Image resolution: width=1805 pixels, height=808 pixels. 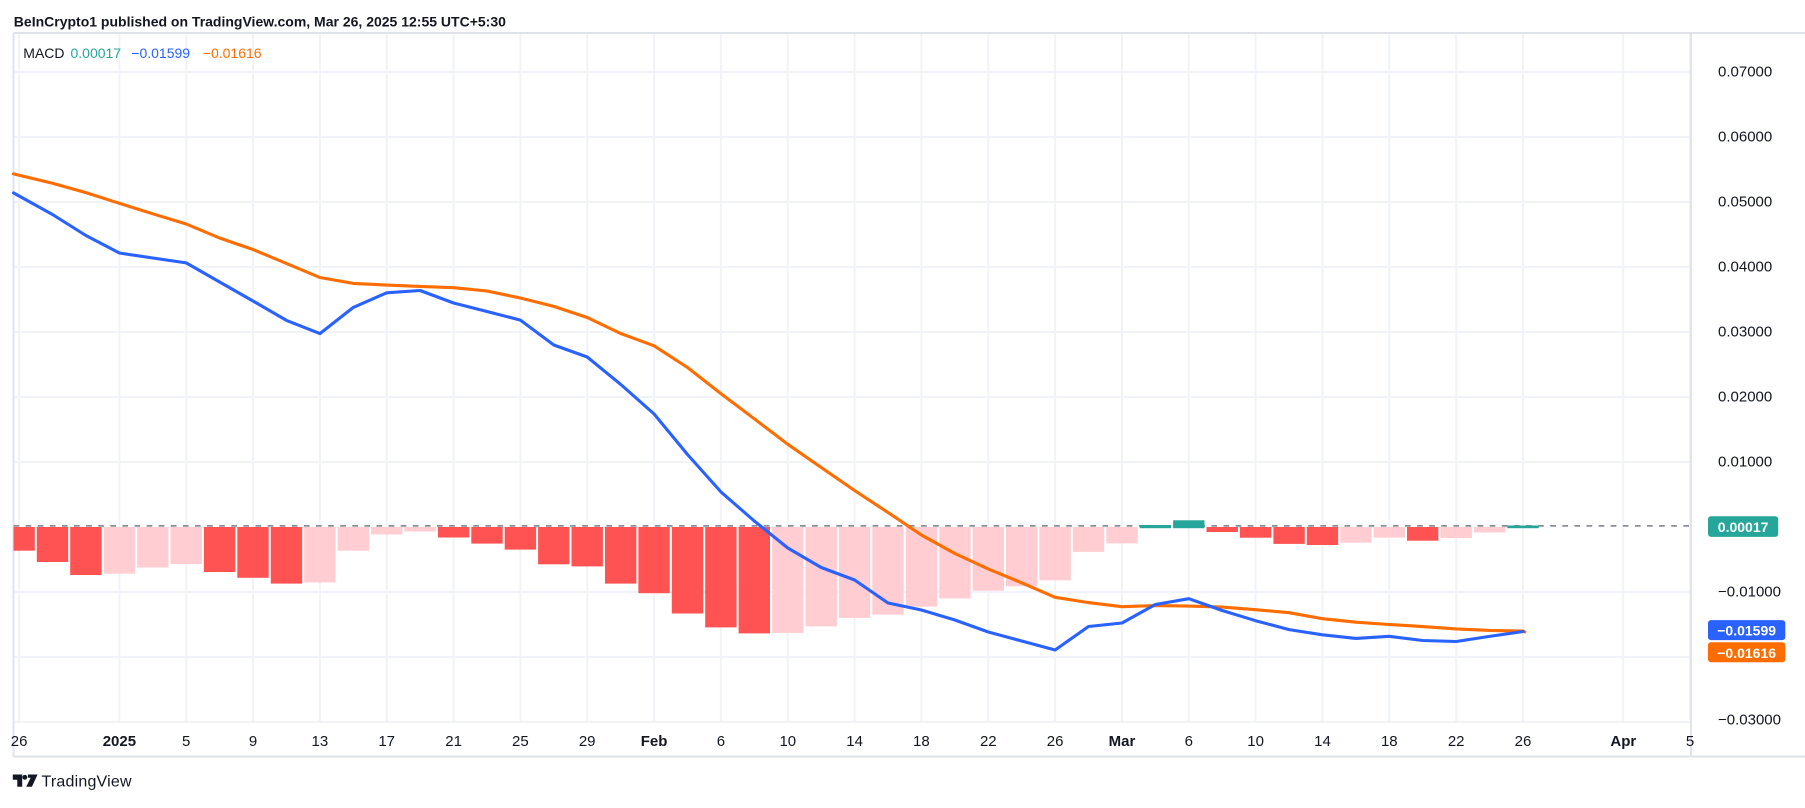 I want to click on svg-text: Mar, so click(x=1122, y=741).